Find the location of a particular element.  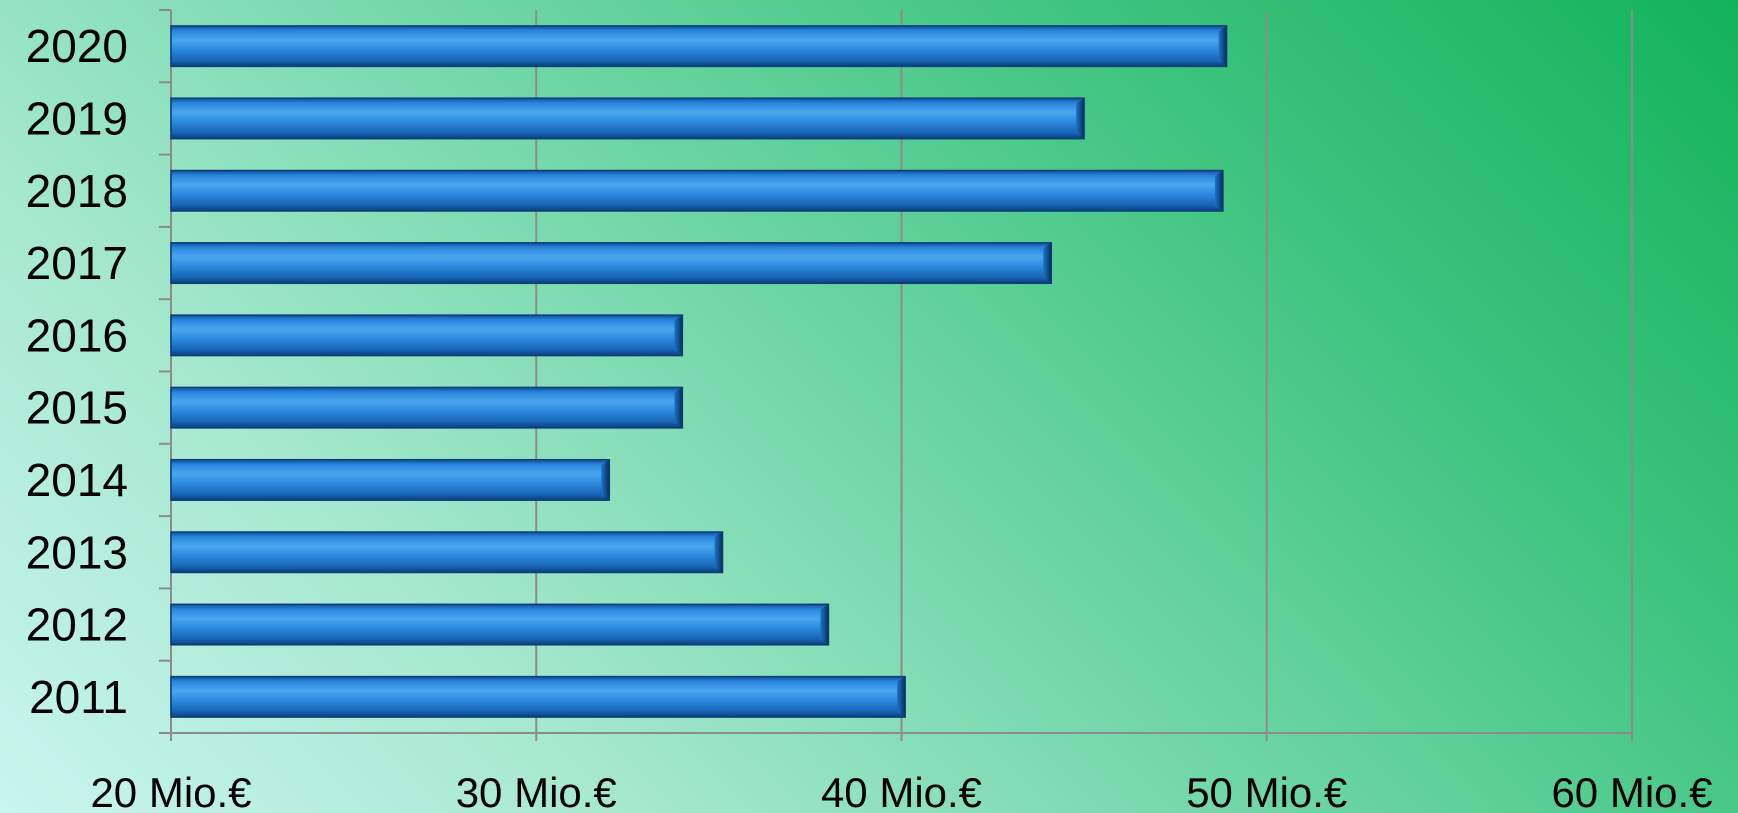

x-tick-label: 20 Mio.€ is located at coordinates (170, 791).